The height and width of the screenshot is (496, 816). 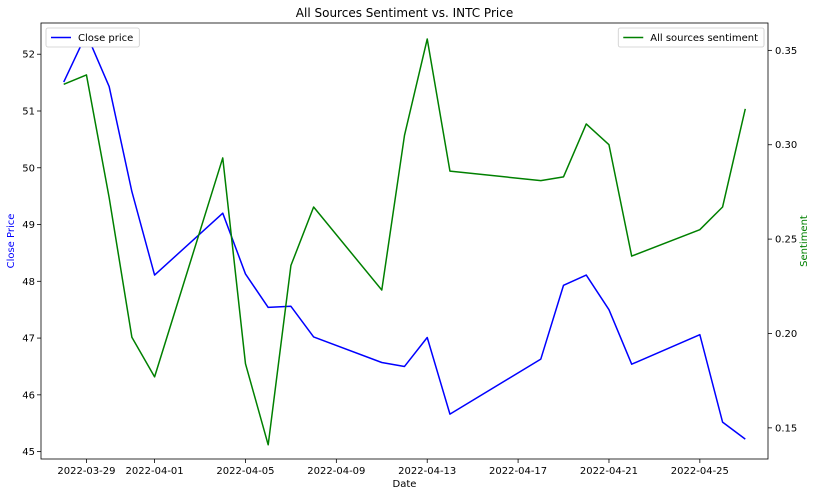 What do you see at coordinates (28, 55) in the screenshot?
I see `y-left-tick-label: 52` at bounding box center [28, 55].